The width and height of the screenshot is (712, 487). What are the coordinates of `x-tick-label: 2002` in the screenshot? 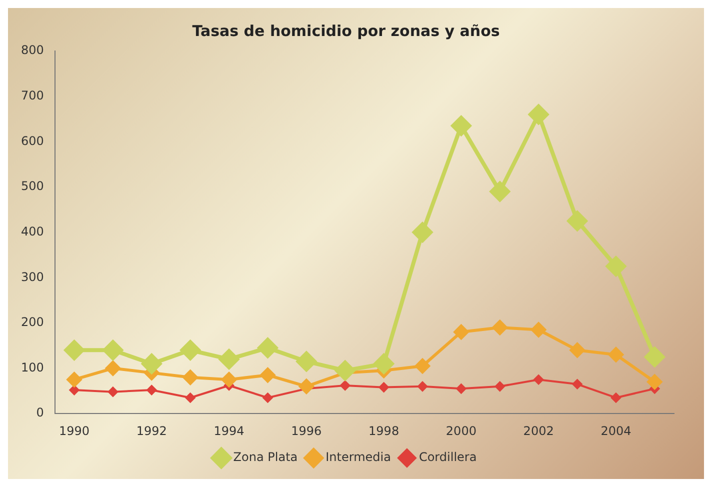 It's located at (538, 431).